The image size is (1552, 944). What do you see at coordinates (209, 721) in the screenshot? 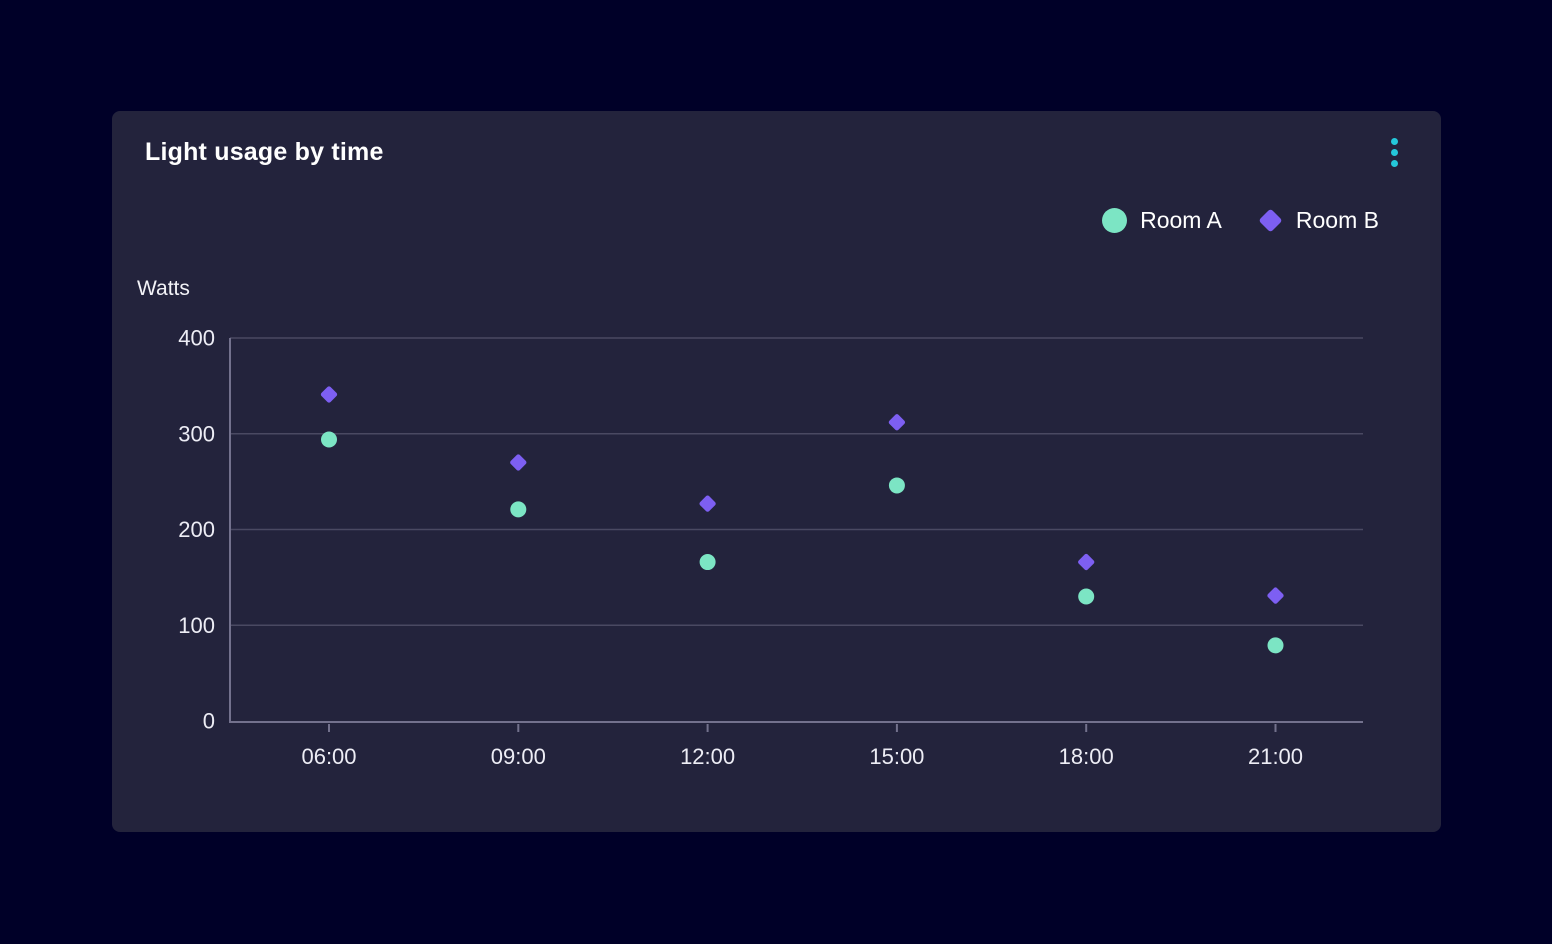
I see `y-tick-label: 0` at bounding box center [209, 721].